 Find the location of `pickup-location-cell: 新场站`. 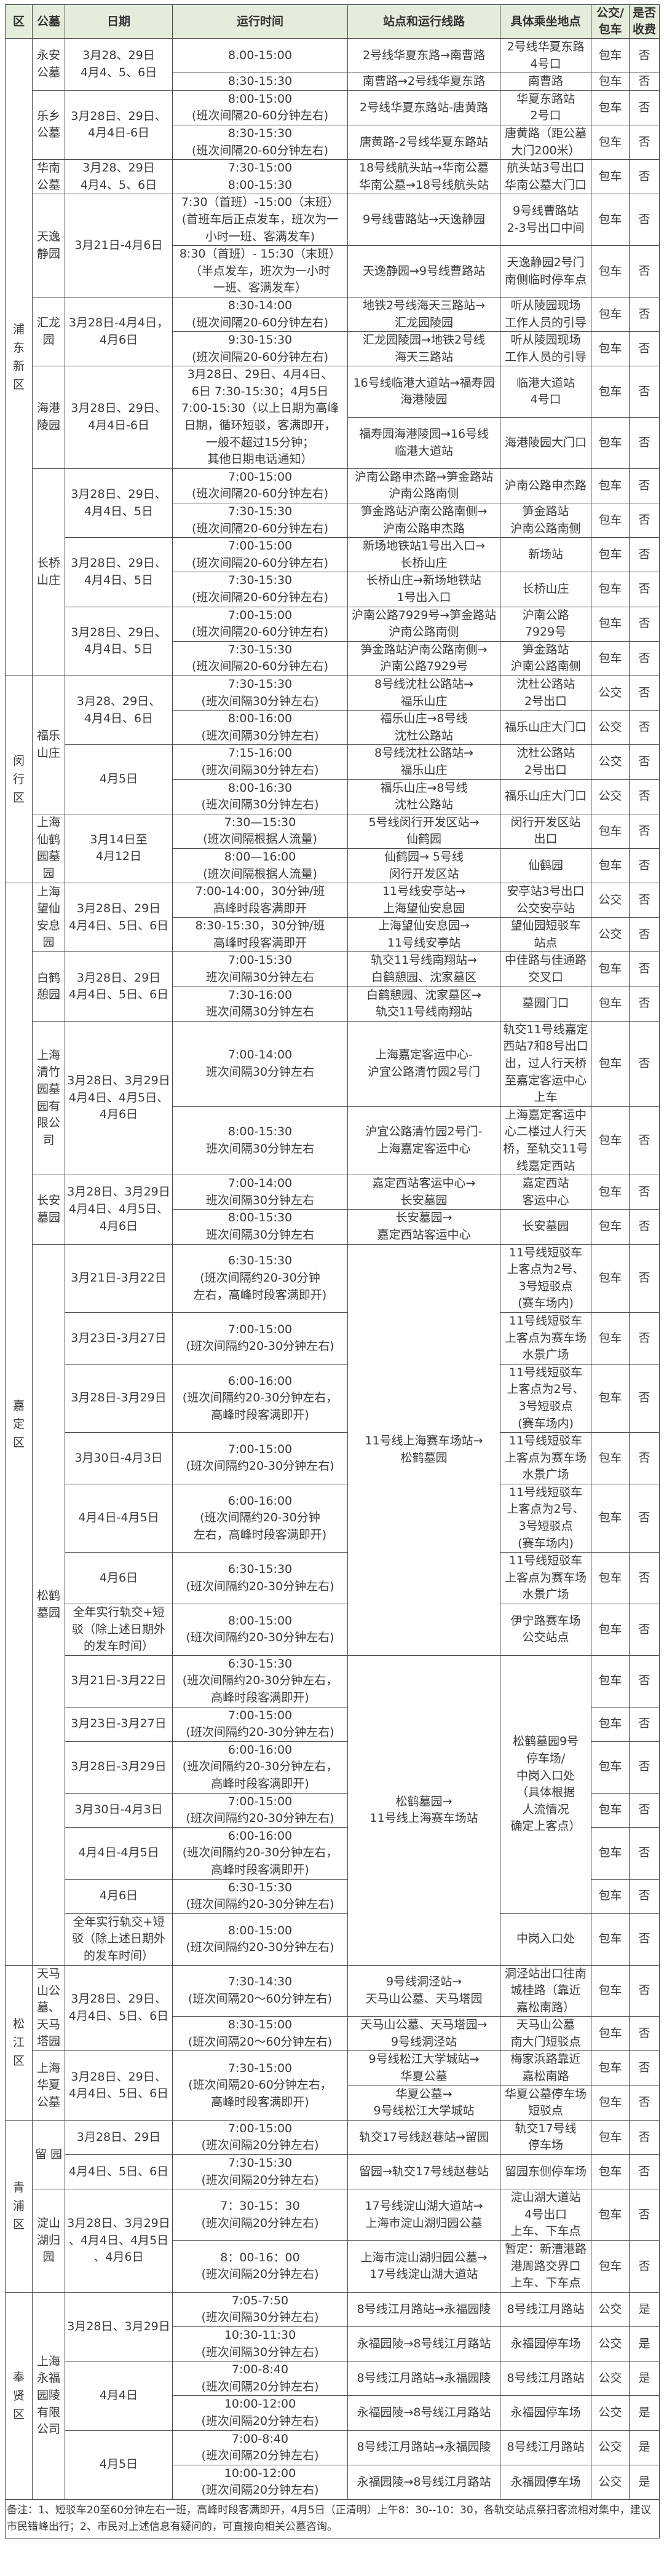

pickup-location-cell: 新场站 is located at coordinates (545, 555).